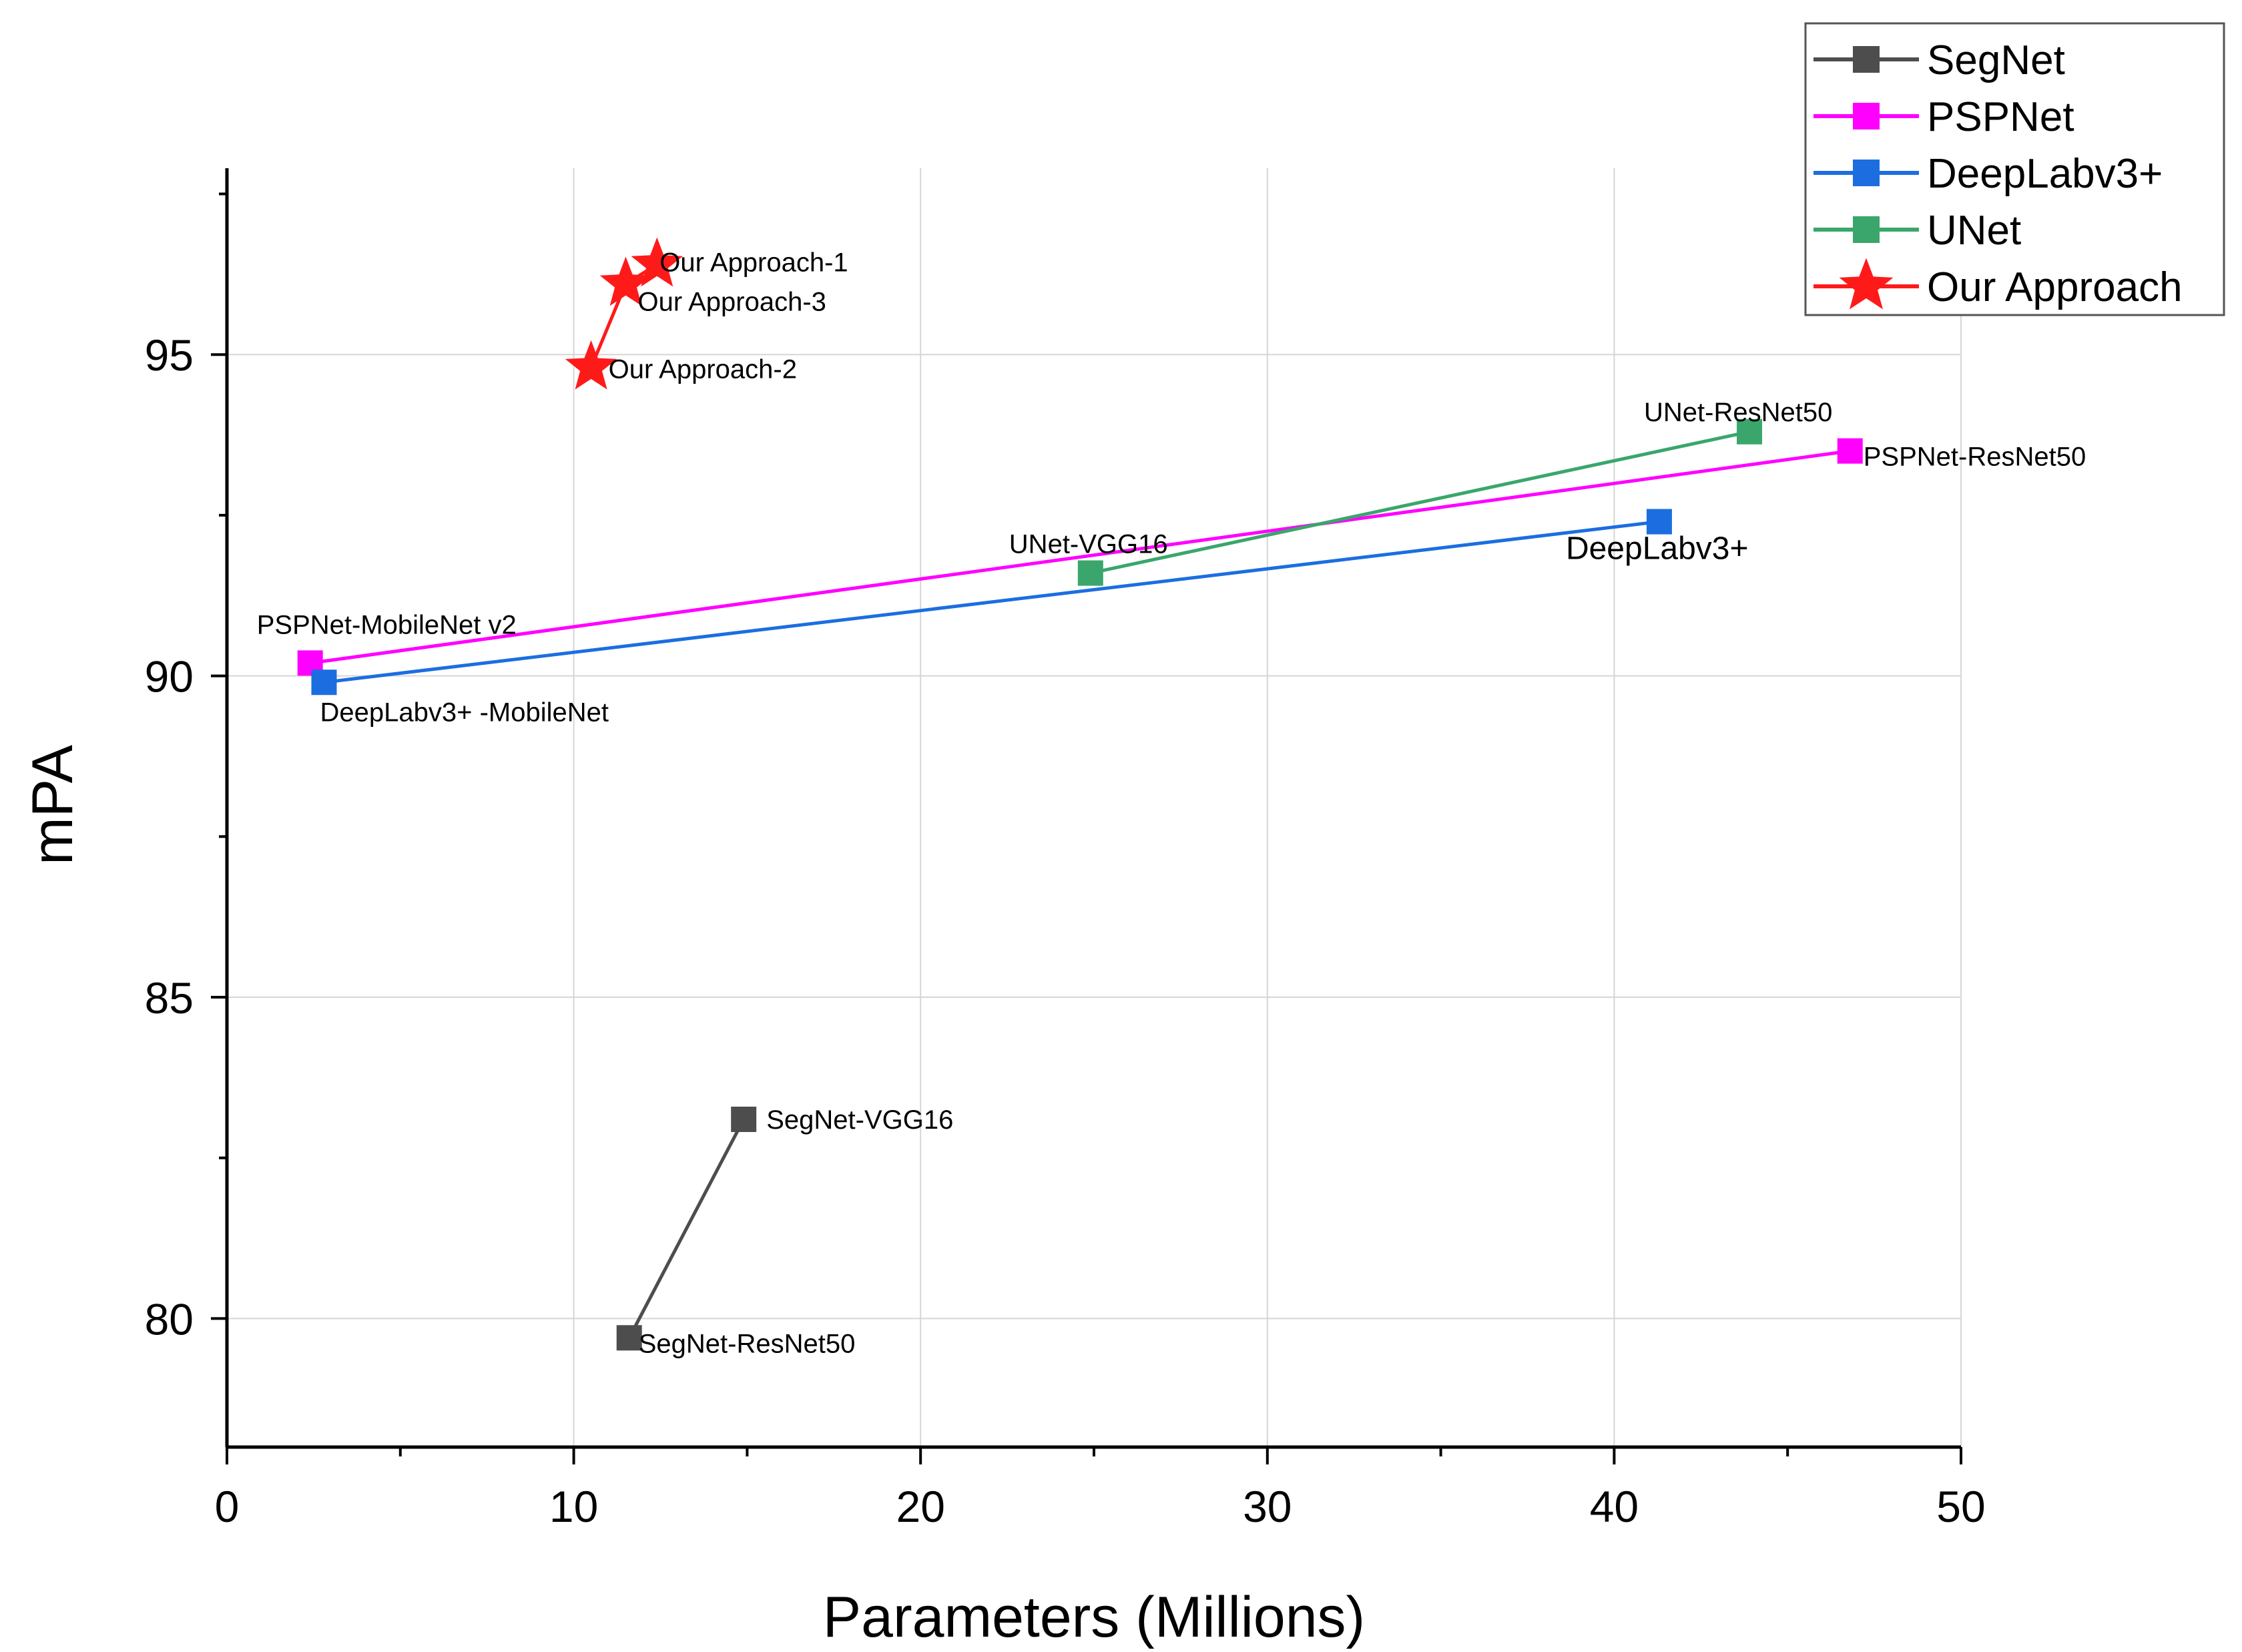 The image size is (2242, 1652). I want to click on series-pspnet, so click(1080, 557).